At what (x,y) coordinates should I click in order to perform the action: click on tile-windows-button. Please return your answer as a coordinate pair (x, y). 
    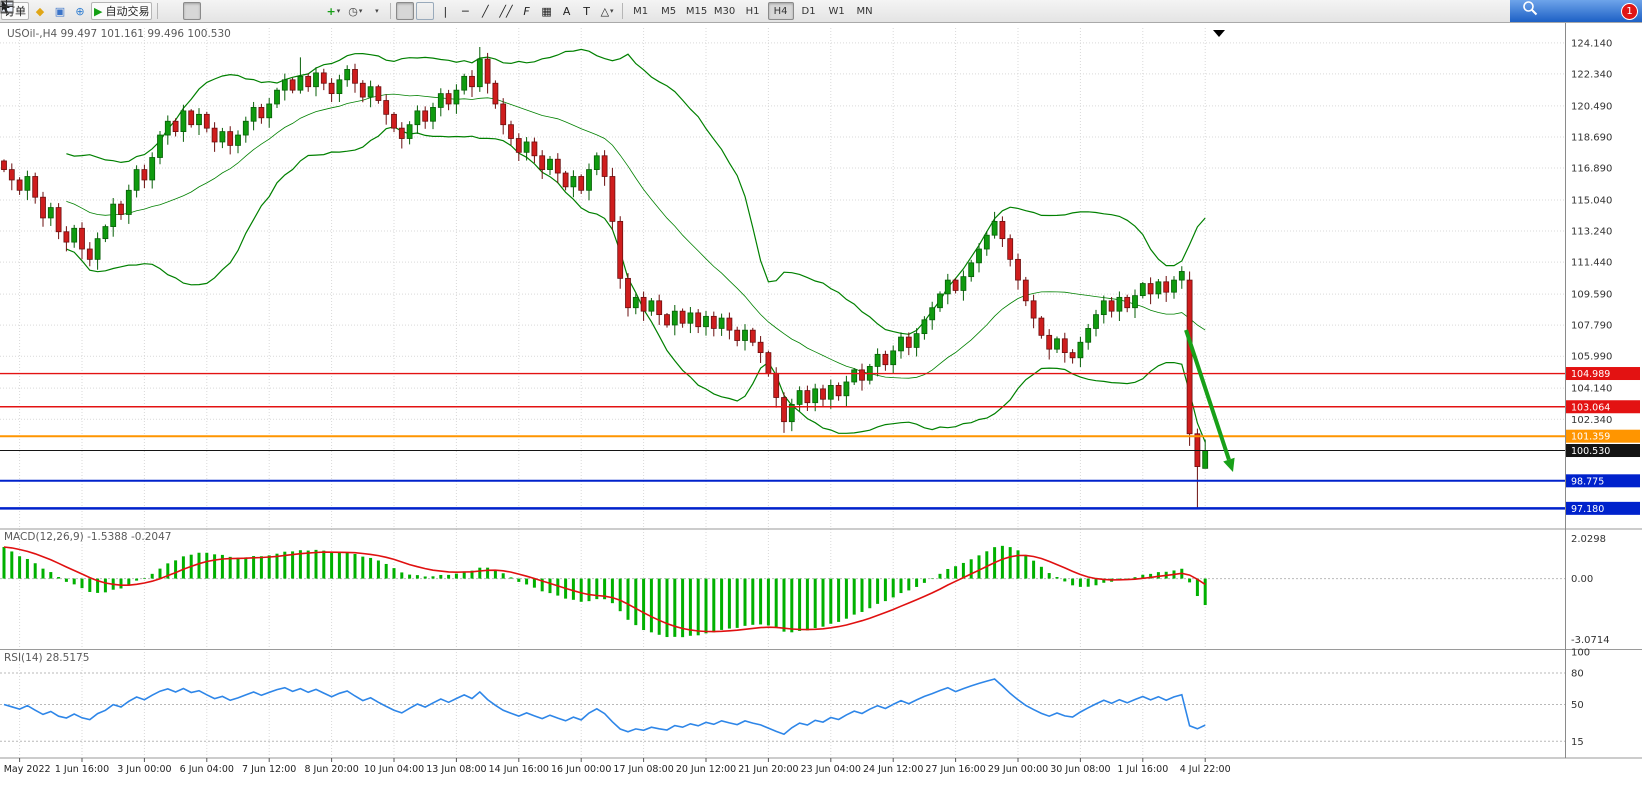
    Looking at the image, I should click on (141, 10).